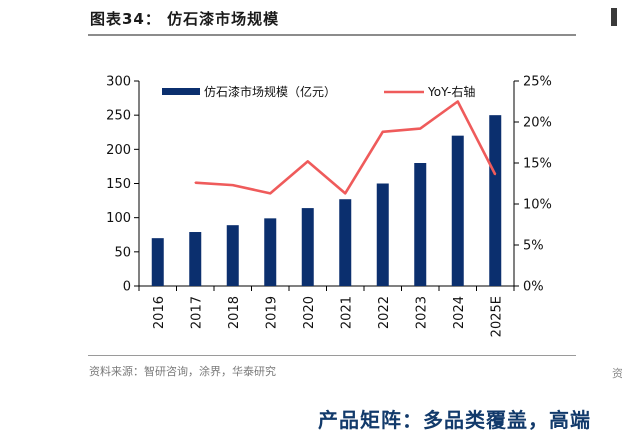 The width and height of the screenshot is (629, 445). What do you see at coordinates (454, 420) in the screenshot?
I see `tagline: 产品矩阵：多品类覆盖，高端` at bounding box center [454, 420].